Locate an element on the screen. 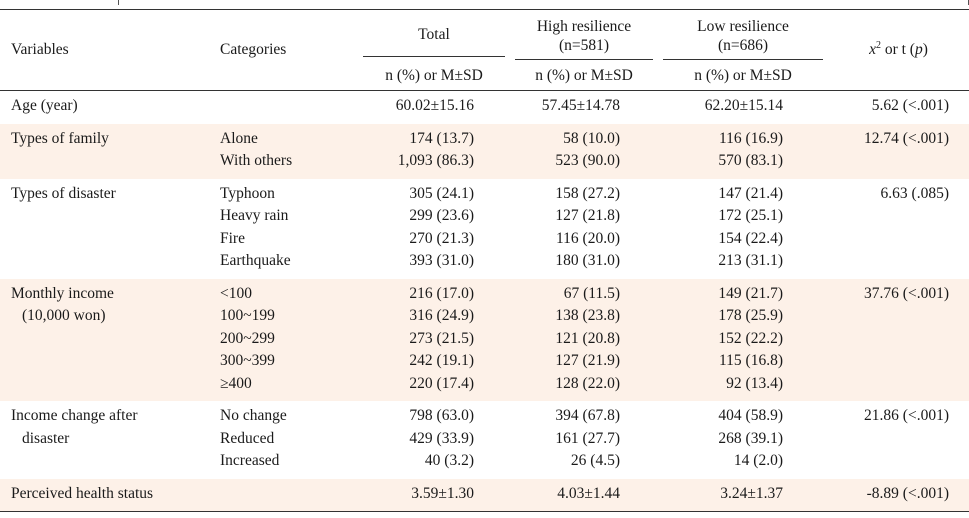 The height and width of the screenshot is (518, 969). header-high-group: High resilience (n=581) is located at coordinates (584, 38).